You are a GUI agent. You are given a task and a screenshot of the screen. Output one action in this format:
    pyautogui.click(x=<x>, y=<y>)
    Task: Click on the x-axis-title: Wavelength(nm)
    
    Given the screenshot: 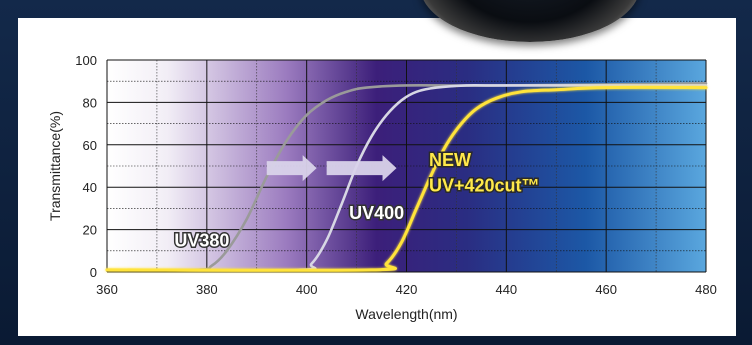 What is the action you would take?
    pyautogui.click(x=406, y=314)
    